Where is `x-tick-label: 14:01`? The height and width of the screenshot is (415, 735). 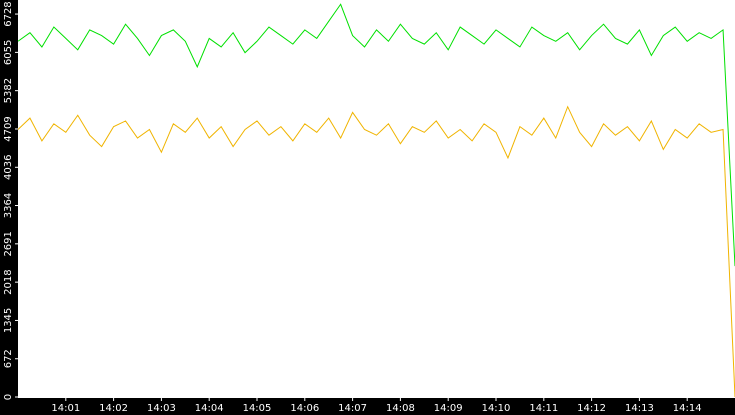
x-tick-label: 14:01 is located at coordinates (65, 408).